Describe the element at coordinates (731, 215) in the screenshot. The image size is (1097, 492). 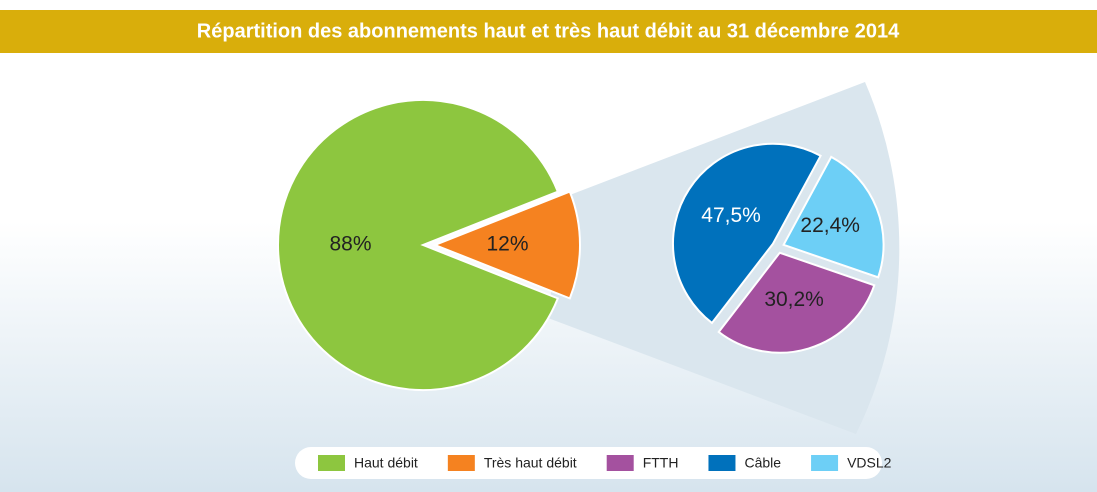
I see `data-label: 47,5%` at that location.